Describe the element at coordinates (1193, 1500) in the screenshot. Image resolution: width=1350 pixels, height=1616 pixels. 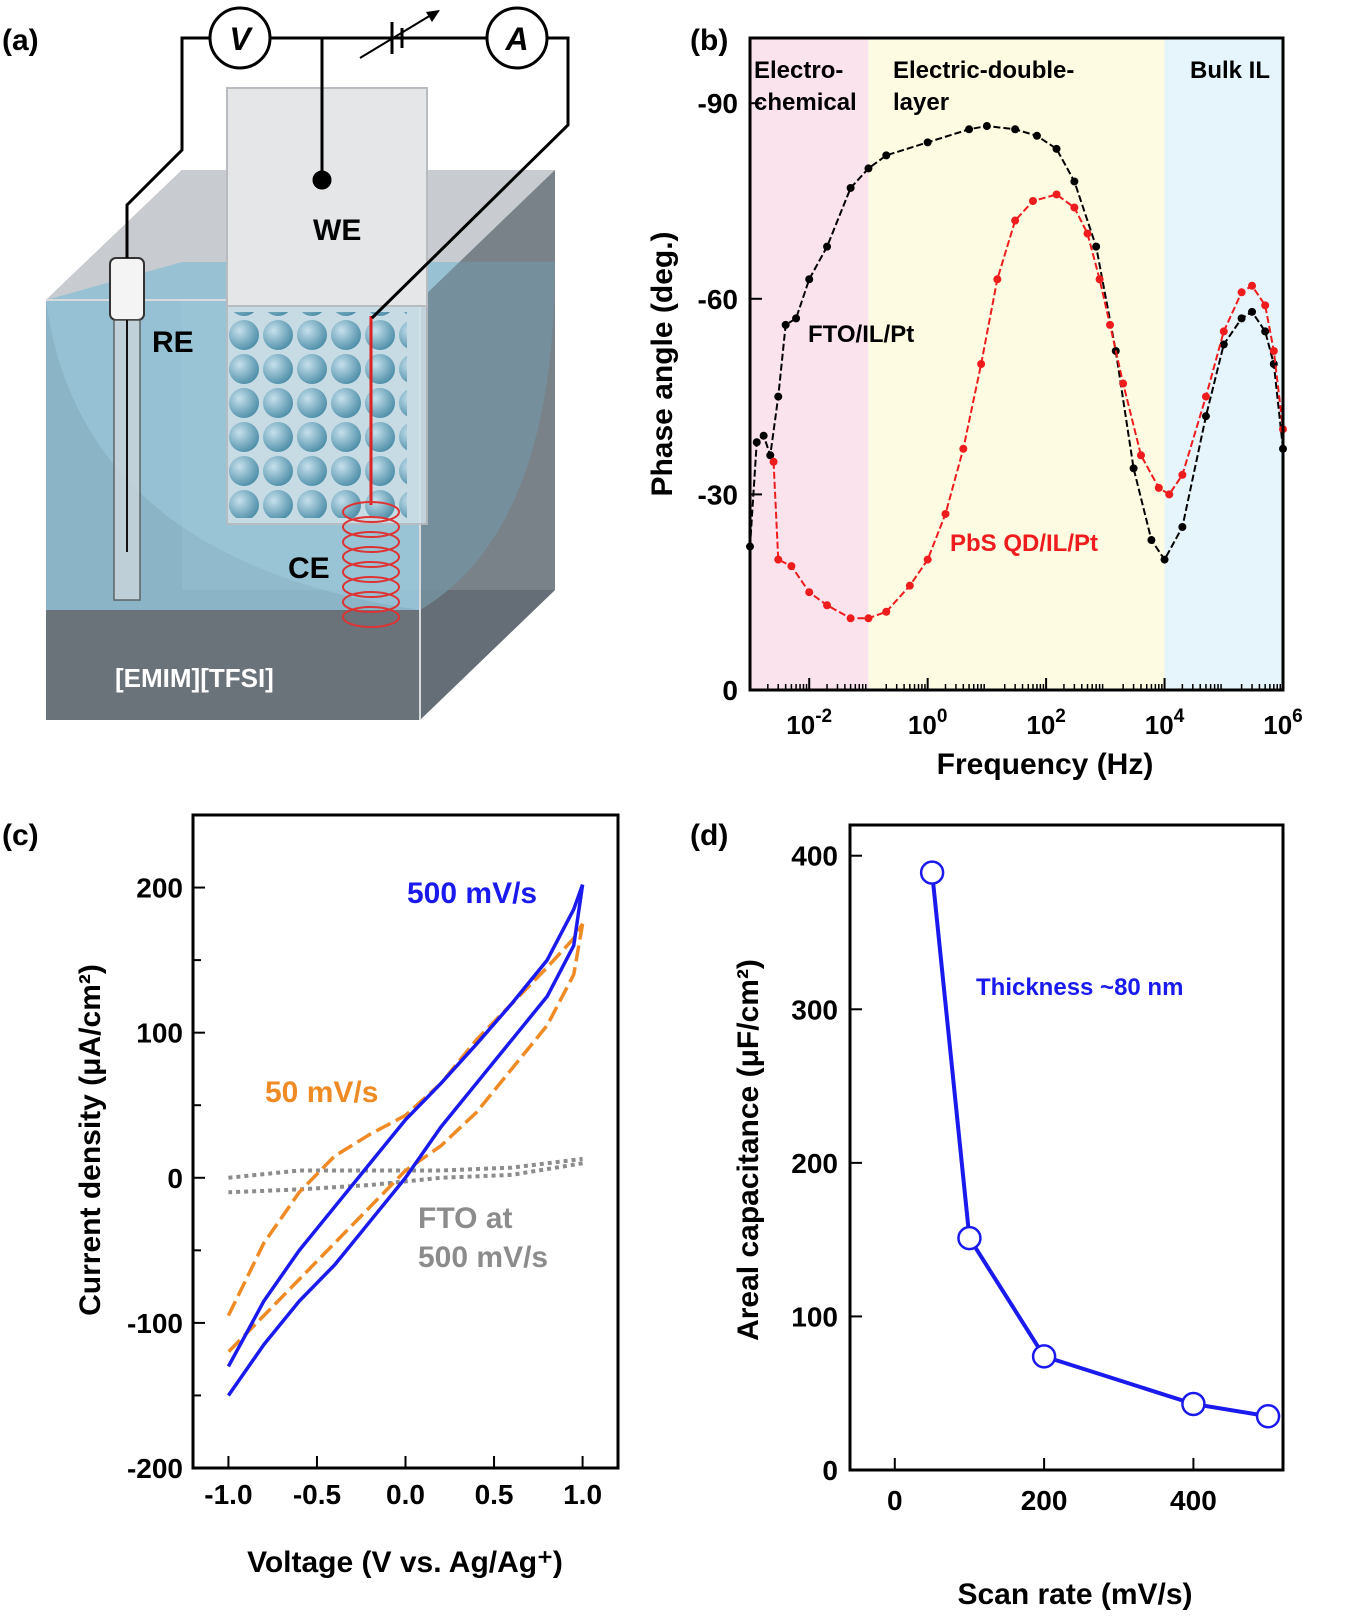
I see `d-xtick-label-2: 400` at that location.